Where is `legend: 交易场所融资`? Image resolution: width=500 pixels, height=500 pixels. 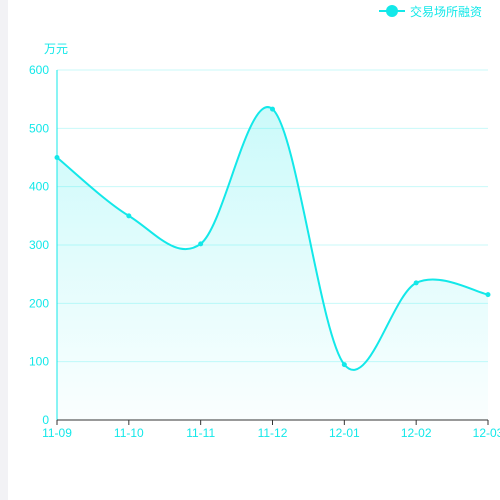 legend: 交易场所融资 is located at coordinates (430, 11).